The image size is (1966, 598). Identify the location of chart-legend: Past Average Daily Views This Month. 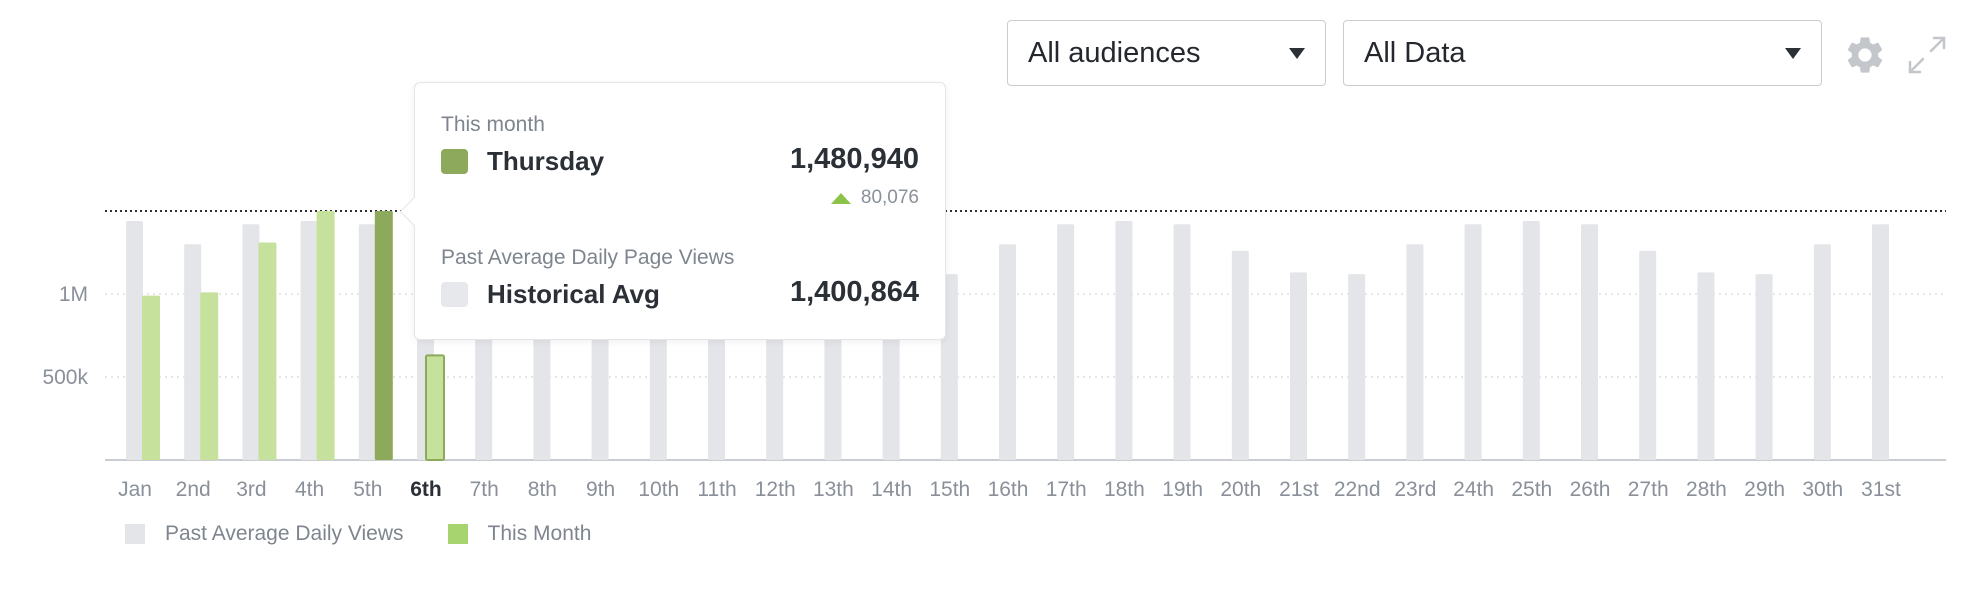
(380, 534).